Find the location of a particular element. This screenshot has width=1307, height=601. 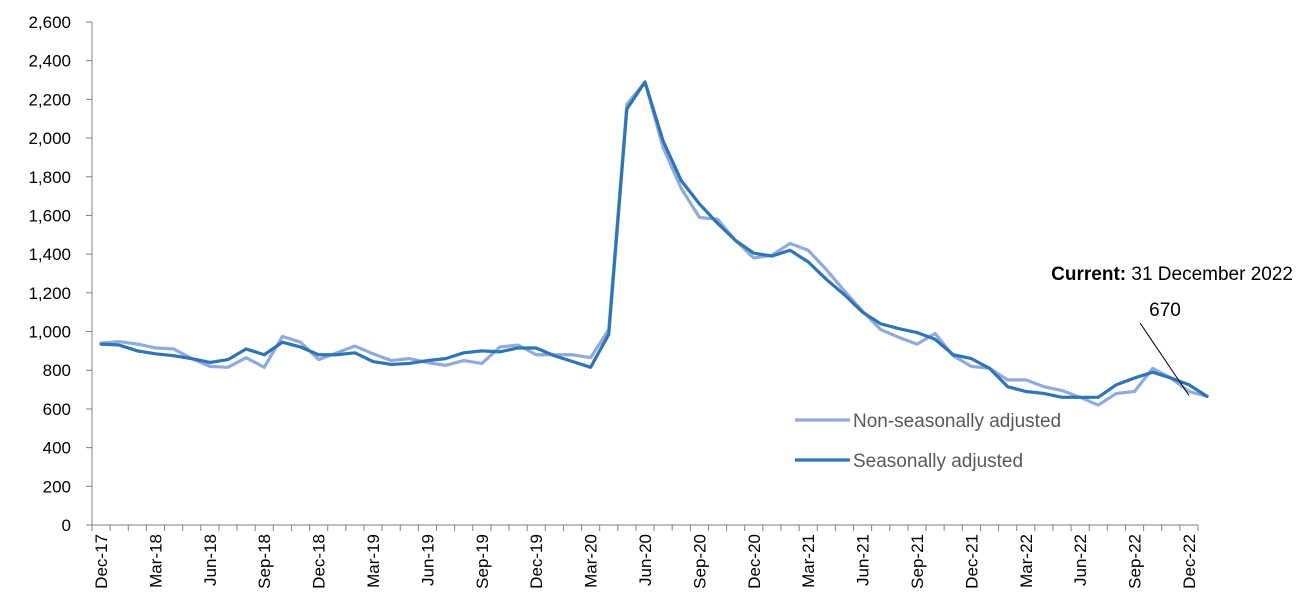

x-tick-label: Sep-22 is located at coordinates (1135, 561).